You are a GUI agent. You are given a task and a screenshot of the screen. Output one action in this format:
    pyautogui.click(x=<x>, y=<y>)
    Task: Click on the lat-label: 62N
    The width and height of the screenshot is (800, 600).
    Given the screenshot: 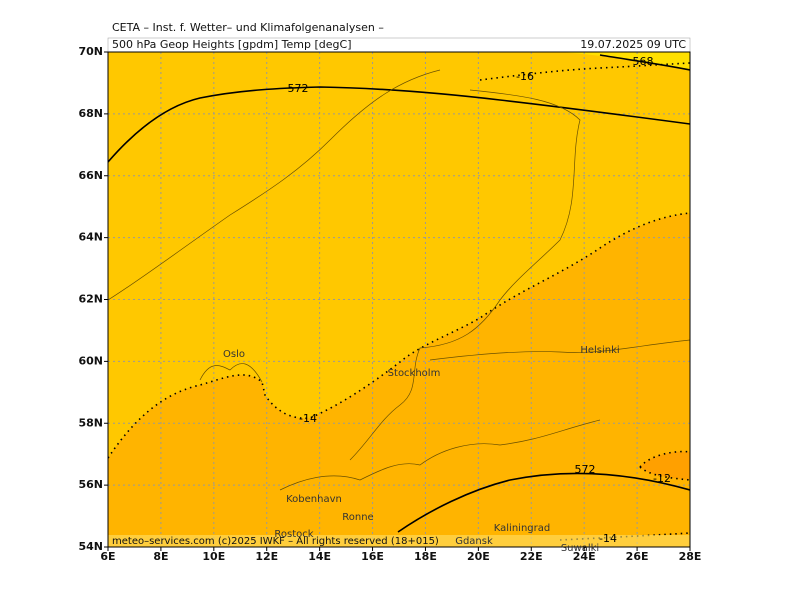 What is the action you would take?
    pyautogui.click(x=90, y=299)
    